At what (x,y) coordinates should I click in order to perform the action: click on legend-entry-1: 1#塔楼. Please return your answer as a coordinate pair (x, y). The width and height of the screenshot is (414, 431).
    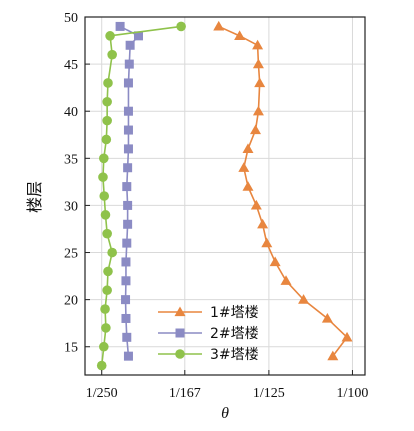
    Looking at the image, I should click on (208, 313).